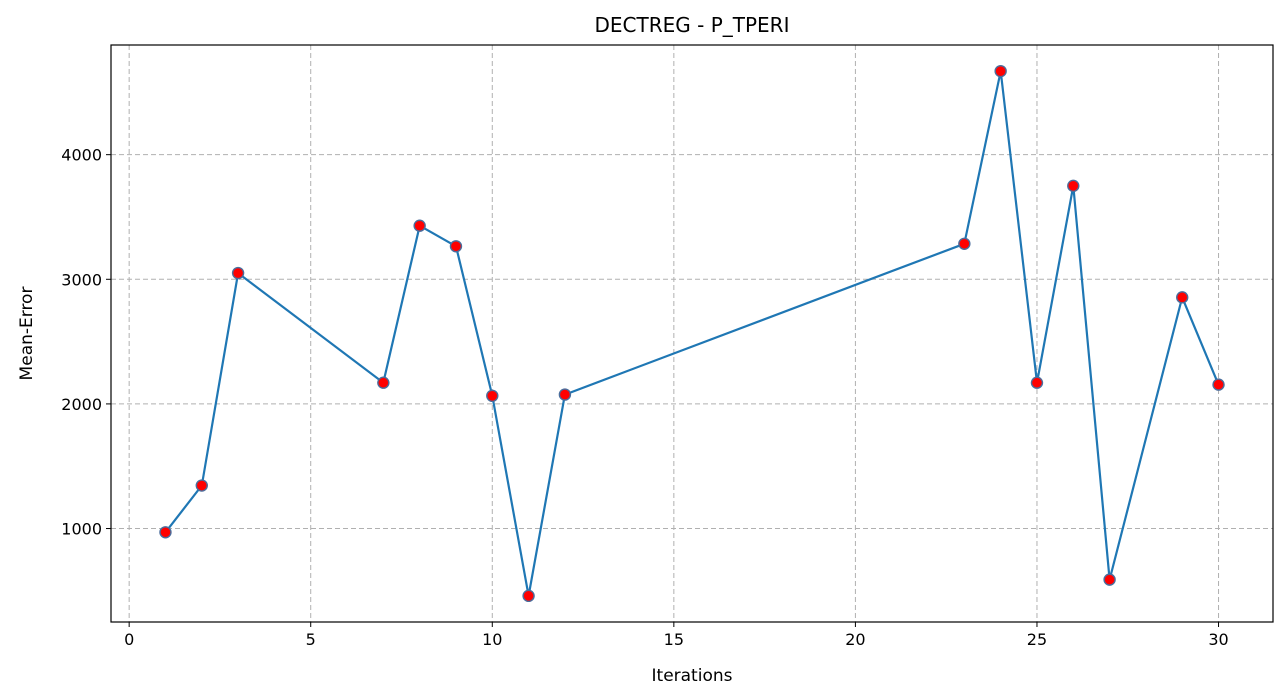  What do you see at coordinates (81, 529) in the screenshot?
I see `y-tick-label: 1000` at bounding box center [81, 529].